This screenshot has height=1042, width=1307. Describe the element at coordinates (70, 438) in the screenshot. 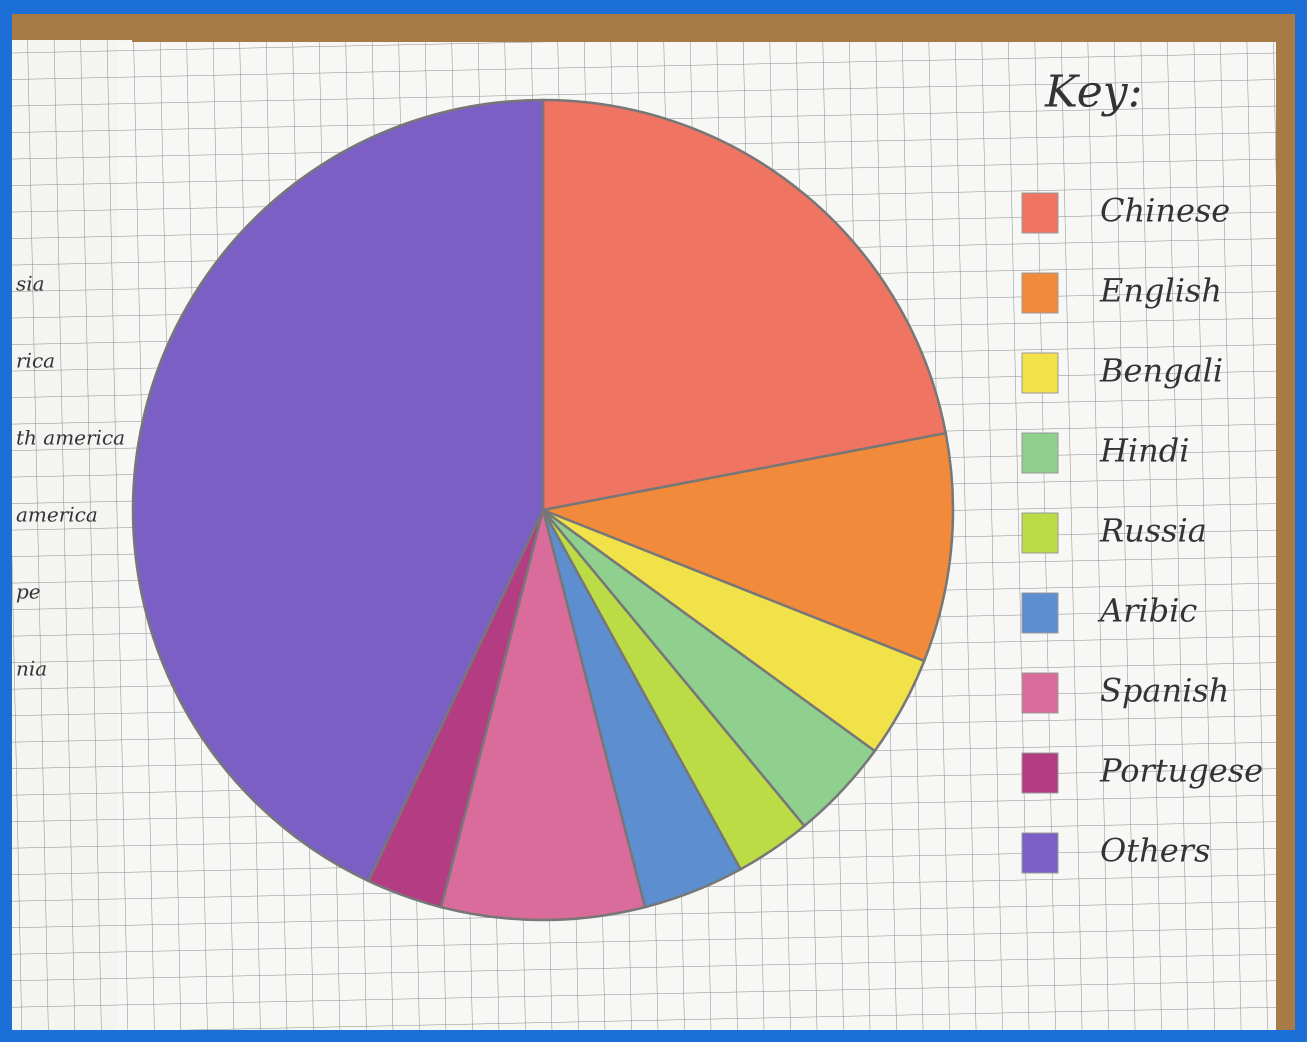

I see `page-fragment: th america` at that location.